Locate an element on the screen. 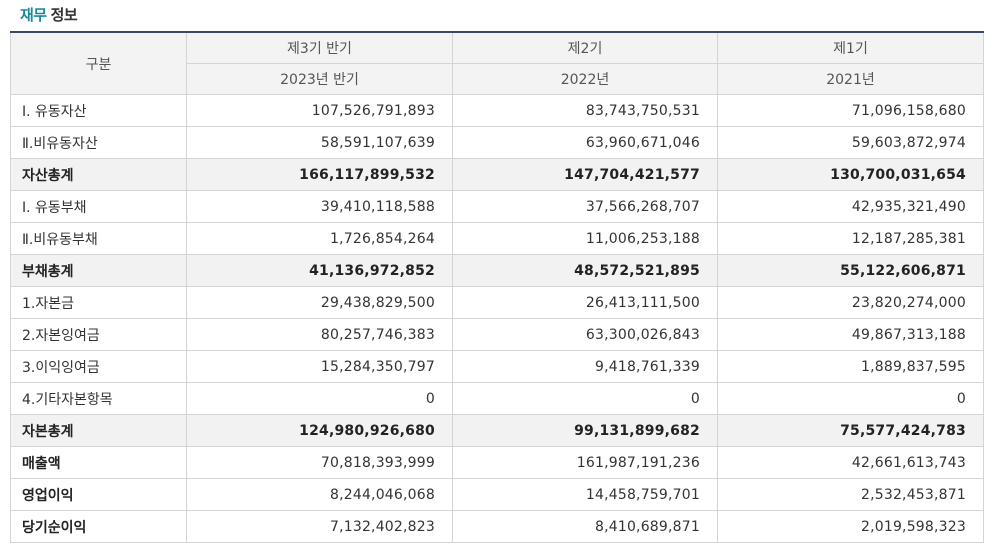 This screenshot has width=990, height=555. row-label: 당기순이익 is located at coordinates (98, 526).